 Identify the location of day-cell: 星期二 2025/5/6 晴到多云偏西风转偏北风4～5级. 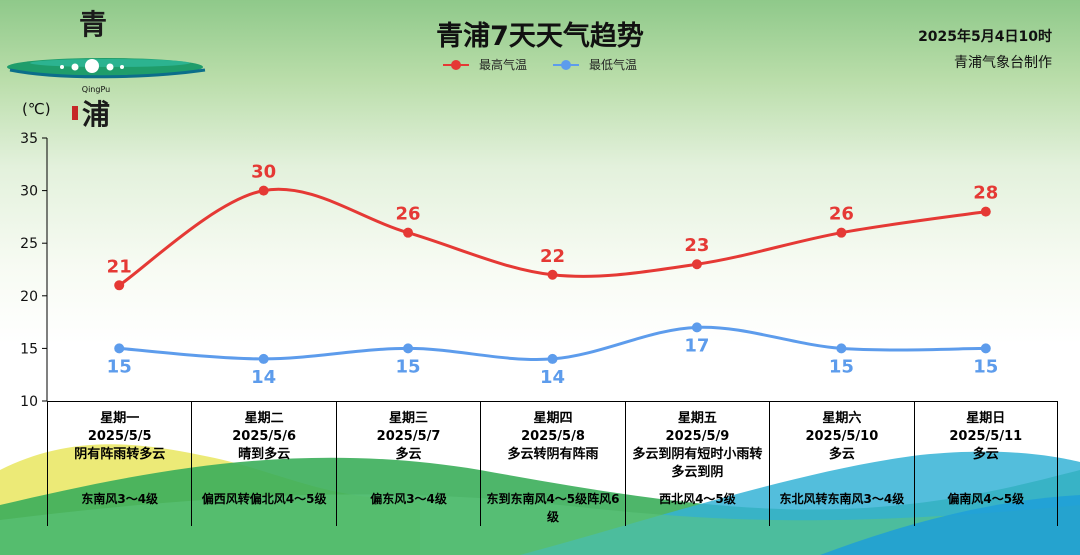
(263, 464).